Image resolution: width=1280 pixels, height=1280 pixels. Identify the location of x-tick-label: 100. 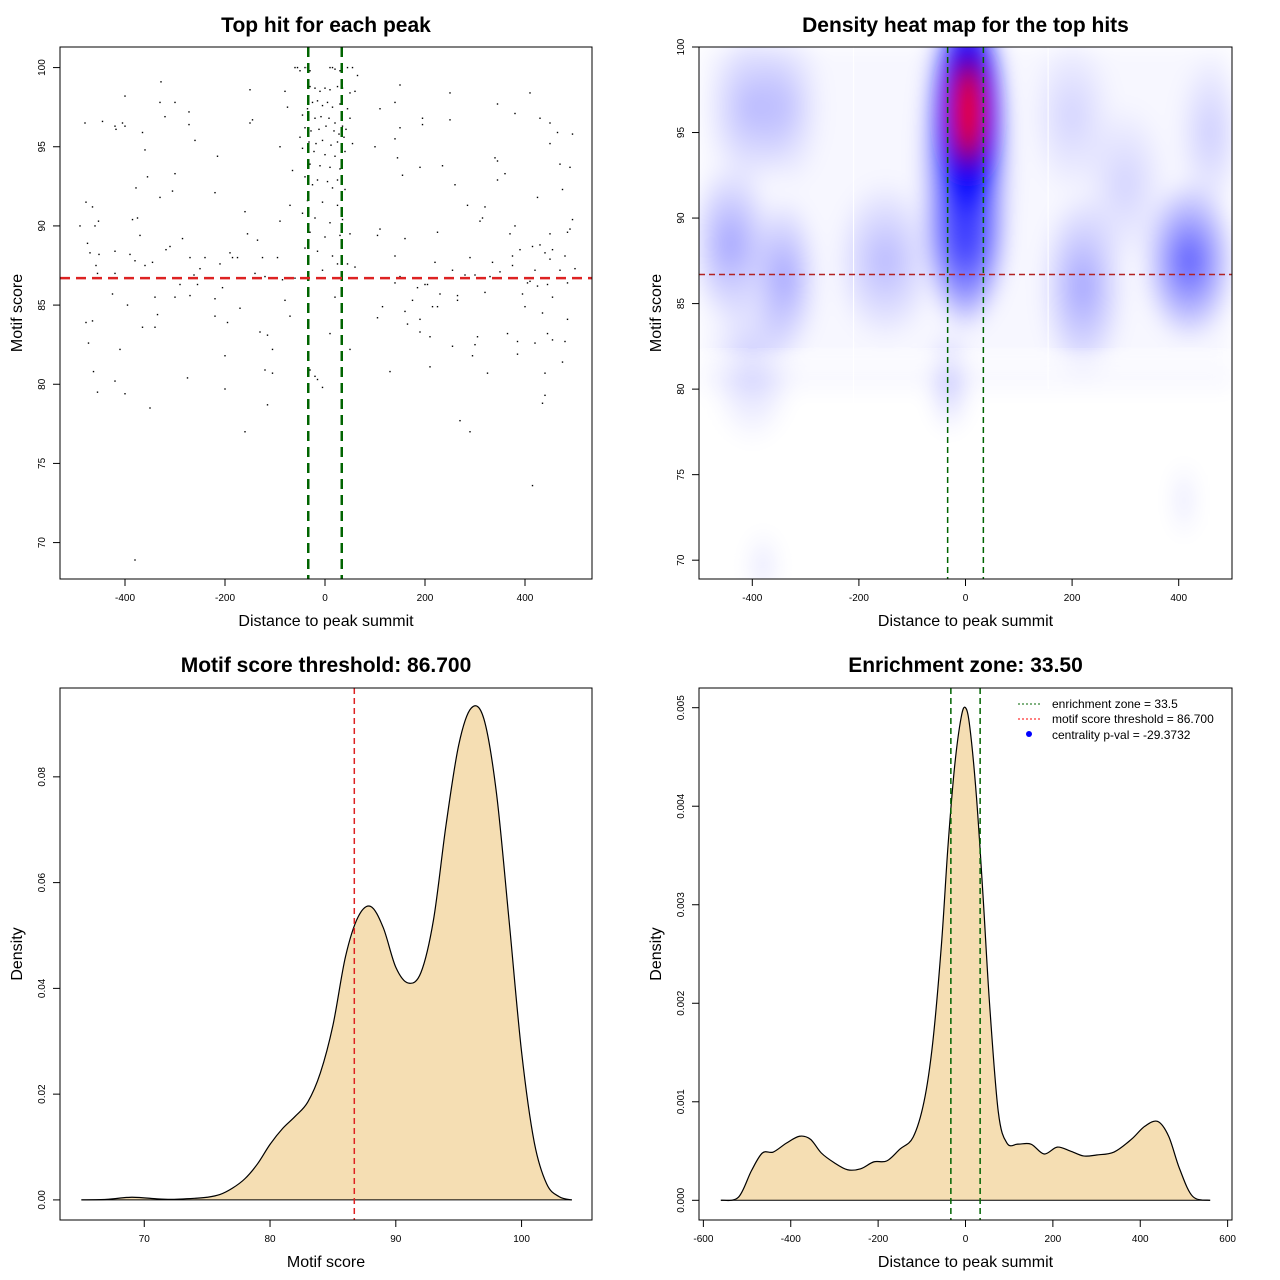
(521, 1239).